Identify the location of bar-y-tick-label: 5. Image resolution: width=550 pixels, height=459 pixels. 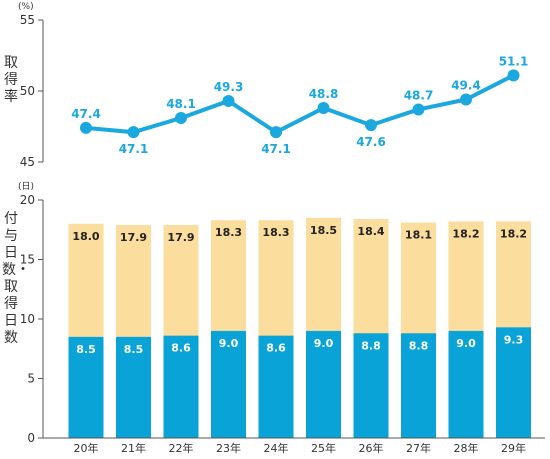
(31, 379).